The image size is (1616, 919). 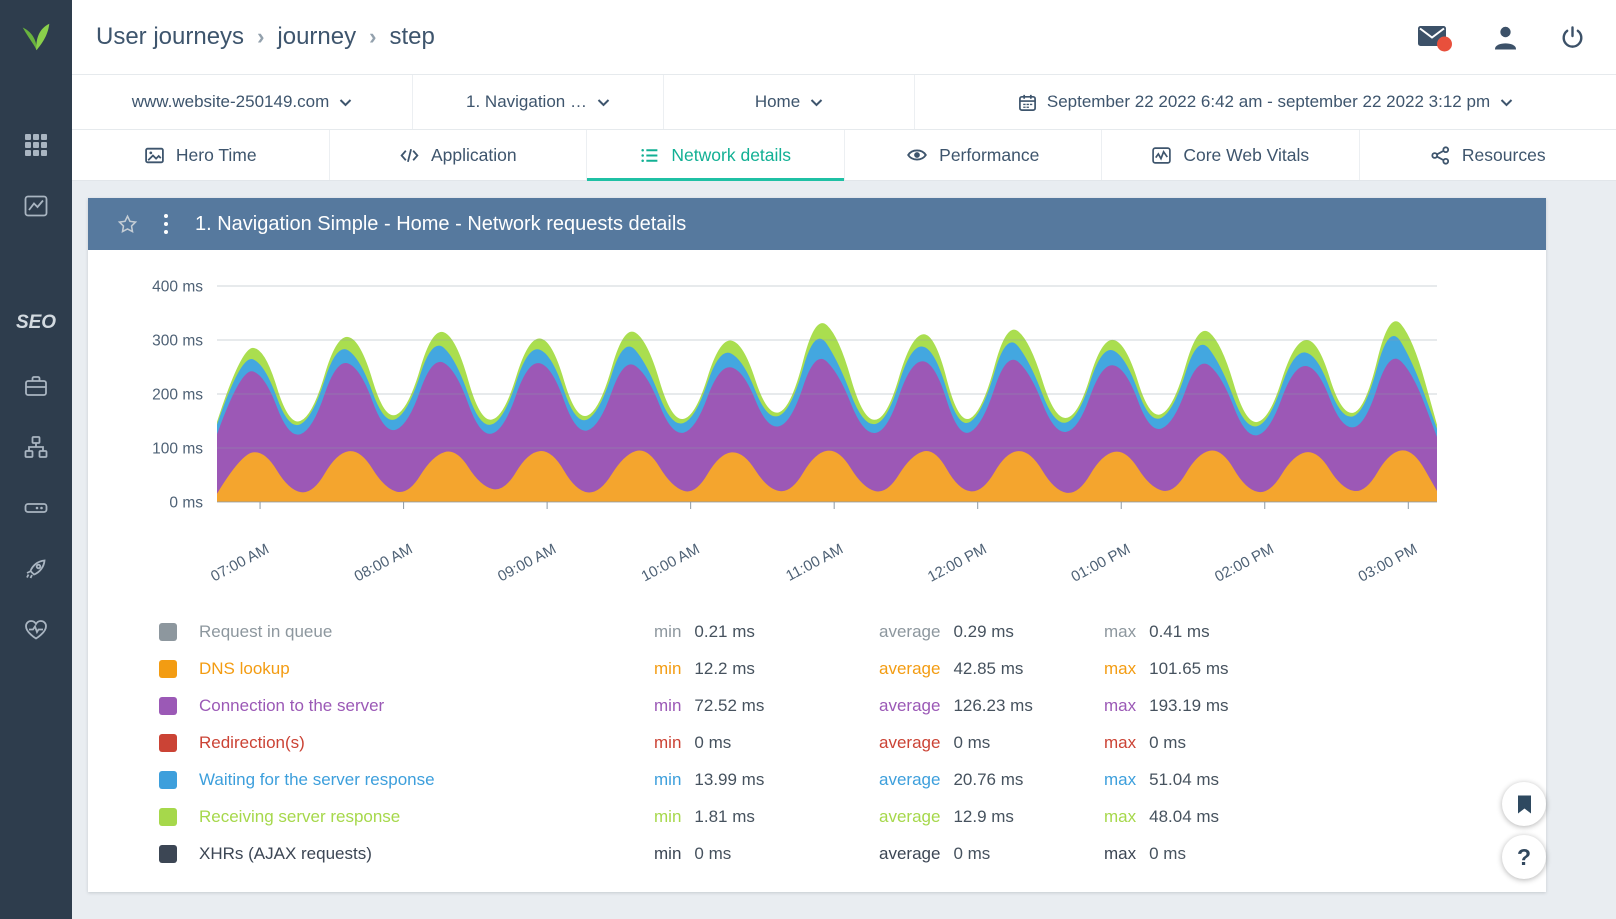 What do you see at coordinates (1100, 562) in the screenshot?
I see `svg-text: 01:00 PM` at bounding box center [1100, 562].